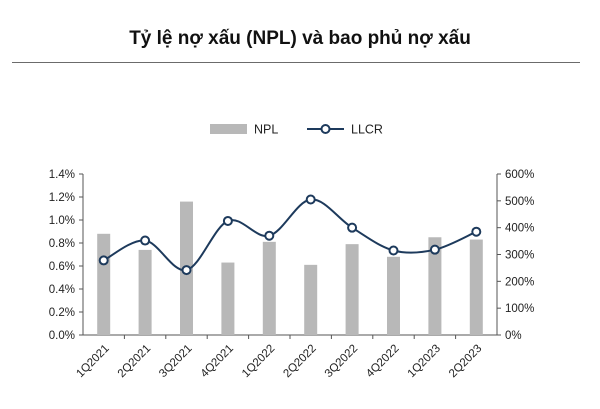  What do you see at coordinates (519, 309) in the screenshot?
I see `right-tick-label: 100%` at bounding box center [519, 309].